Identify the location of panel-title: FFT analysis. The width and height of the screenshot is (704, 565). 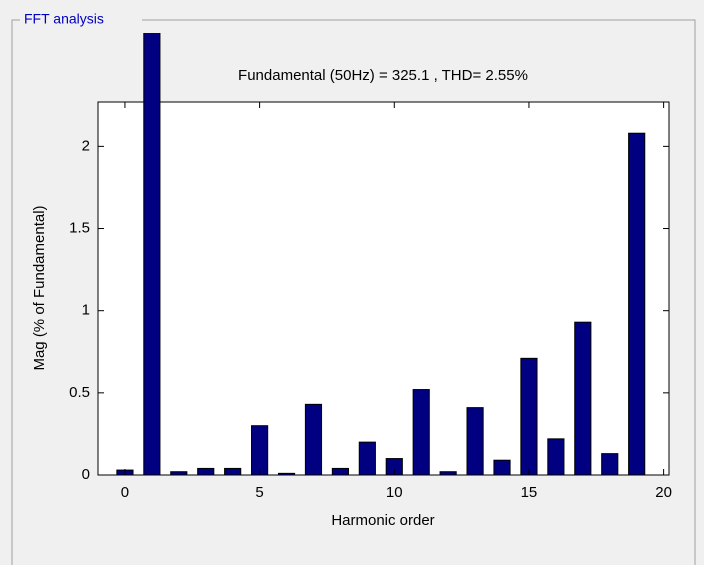
(64, 19).